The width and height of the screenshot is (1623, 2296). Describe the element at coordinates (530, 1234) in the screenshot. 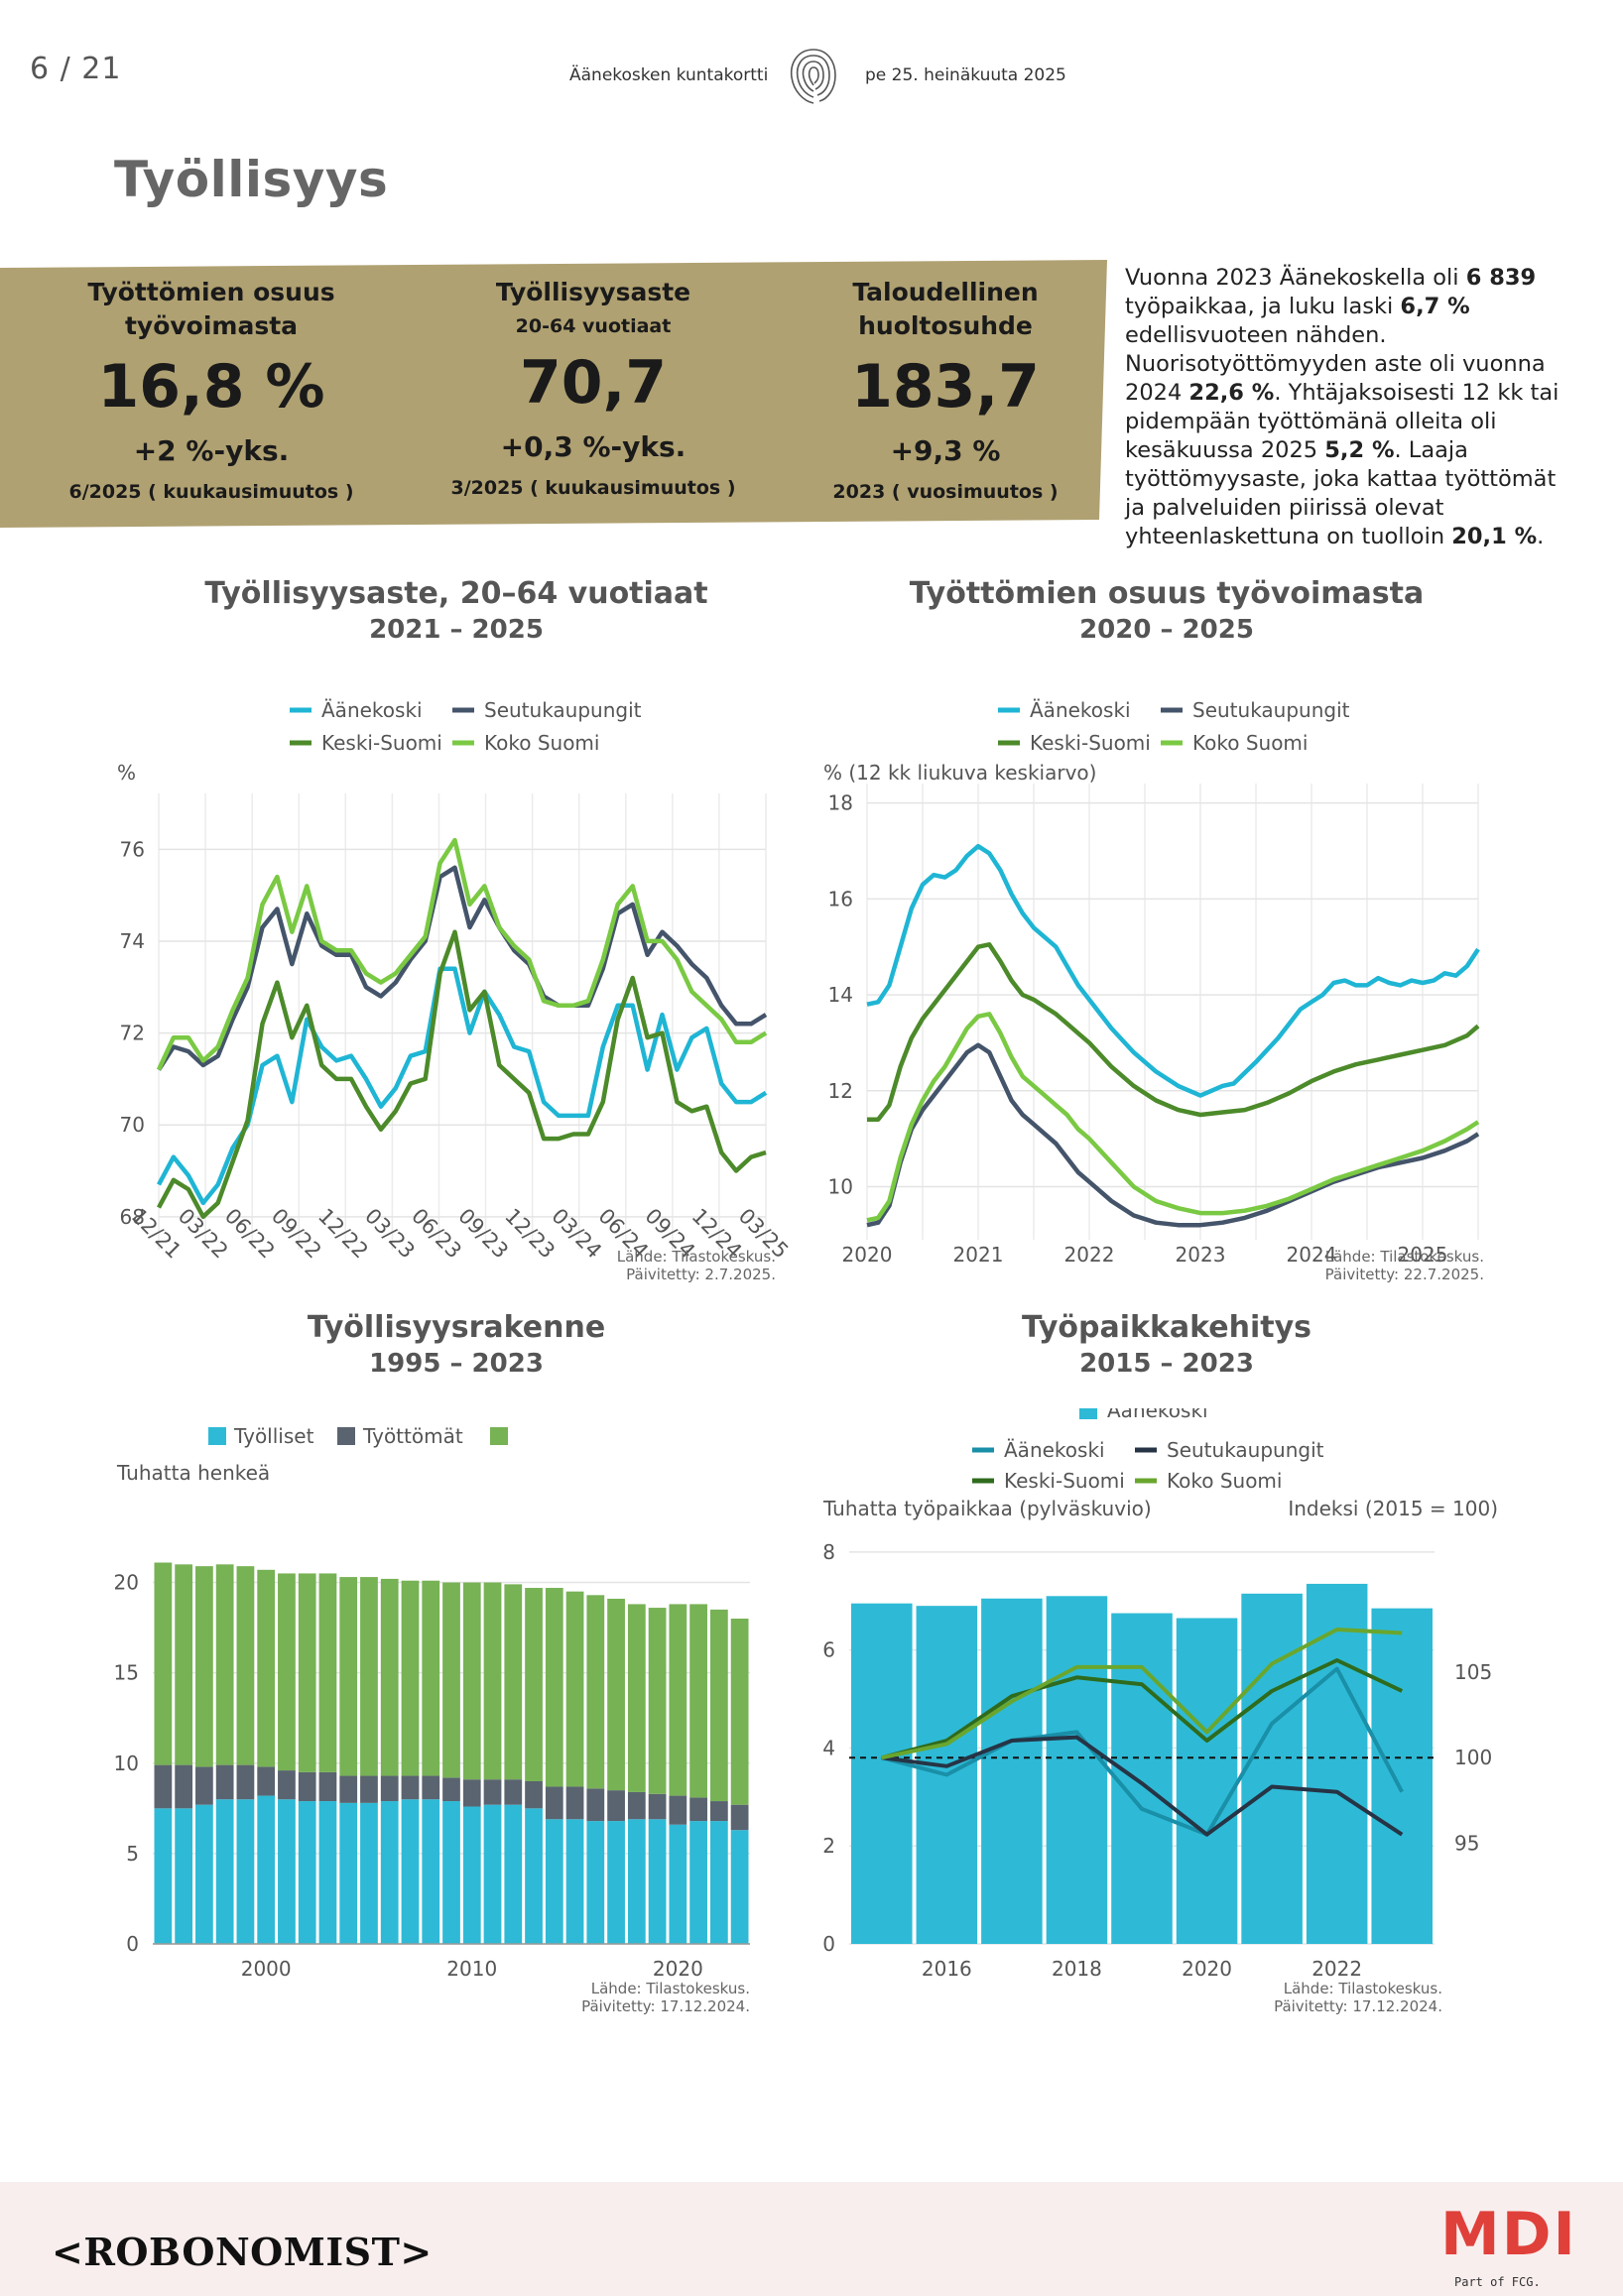

I see `x-tick-label: 12/23` at that location.